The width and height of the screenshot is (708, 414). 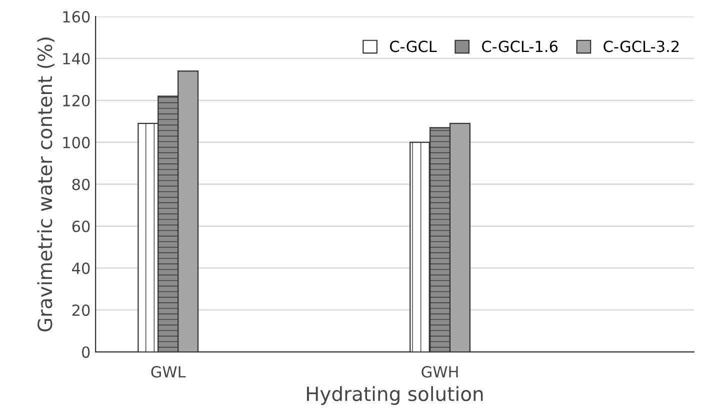 I want to click on y-tick-label: 20, so click(x=81, y=310).